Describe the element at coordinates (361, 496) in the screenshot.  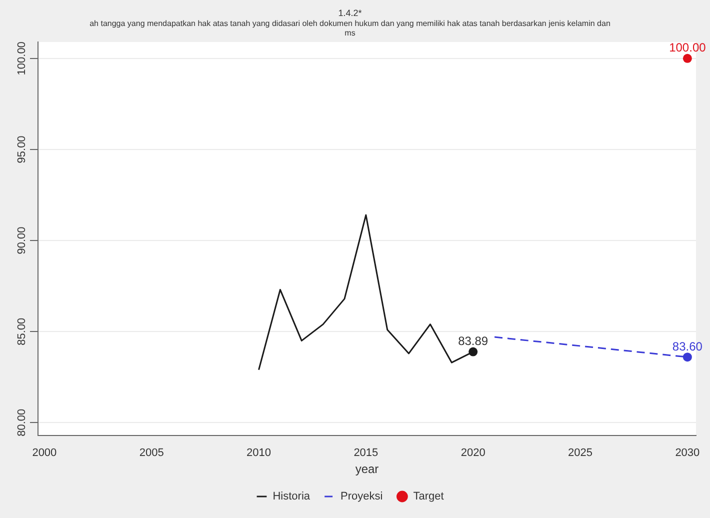
I see `legend-label: Proyeksi` at that location.